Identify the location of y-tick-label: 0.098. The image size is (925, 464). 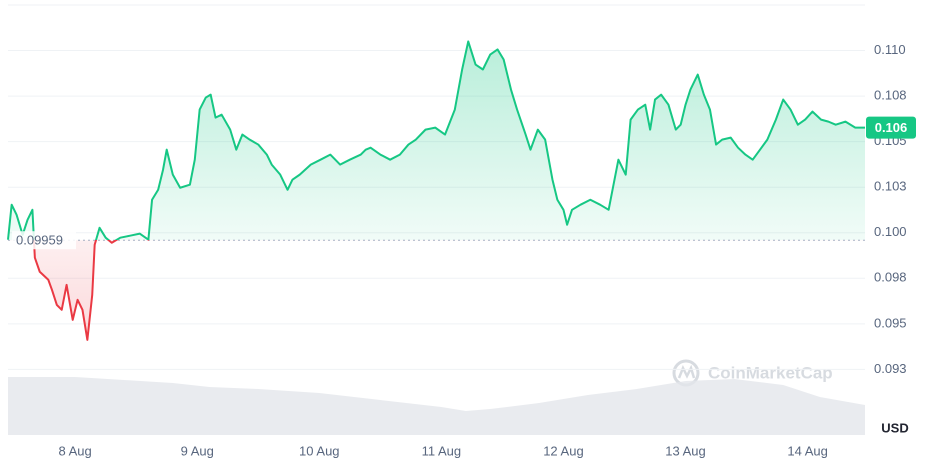
(890, 277).